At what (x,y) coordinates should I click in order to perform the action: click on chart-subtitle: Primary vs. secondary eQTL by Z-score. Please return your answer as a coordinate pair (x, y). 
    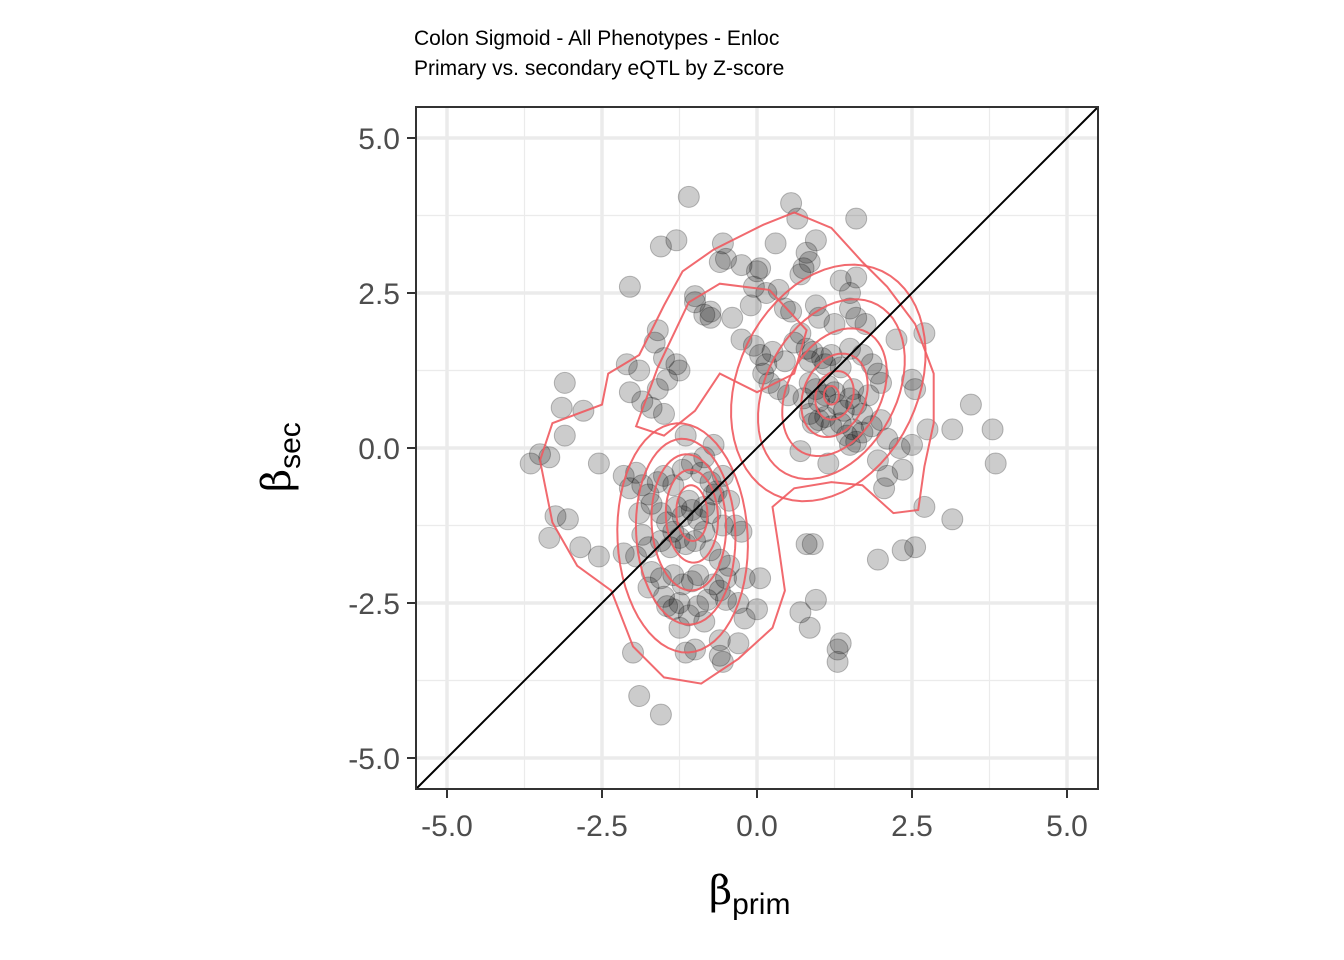
    Looking at the image, I should click on (599, 68).